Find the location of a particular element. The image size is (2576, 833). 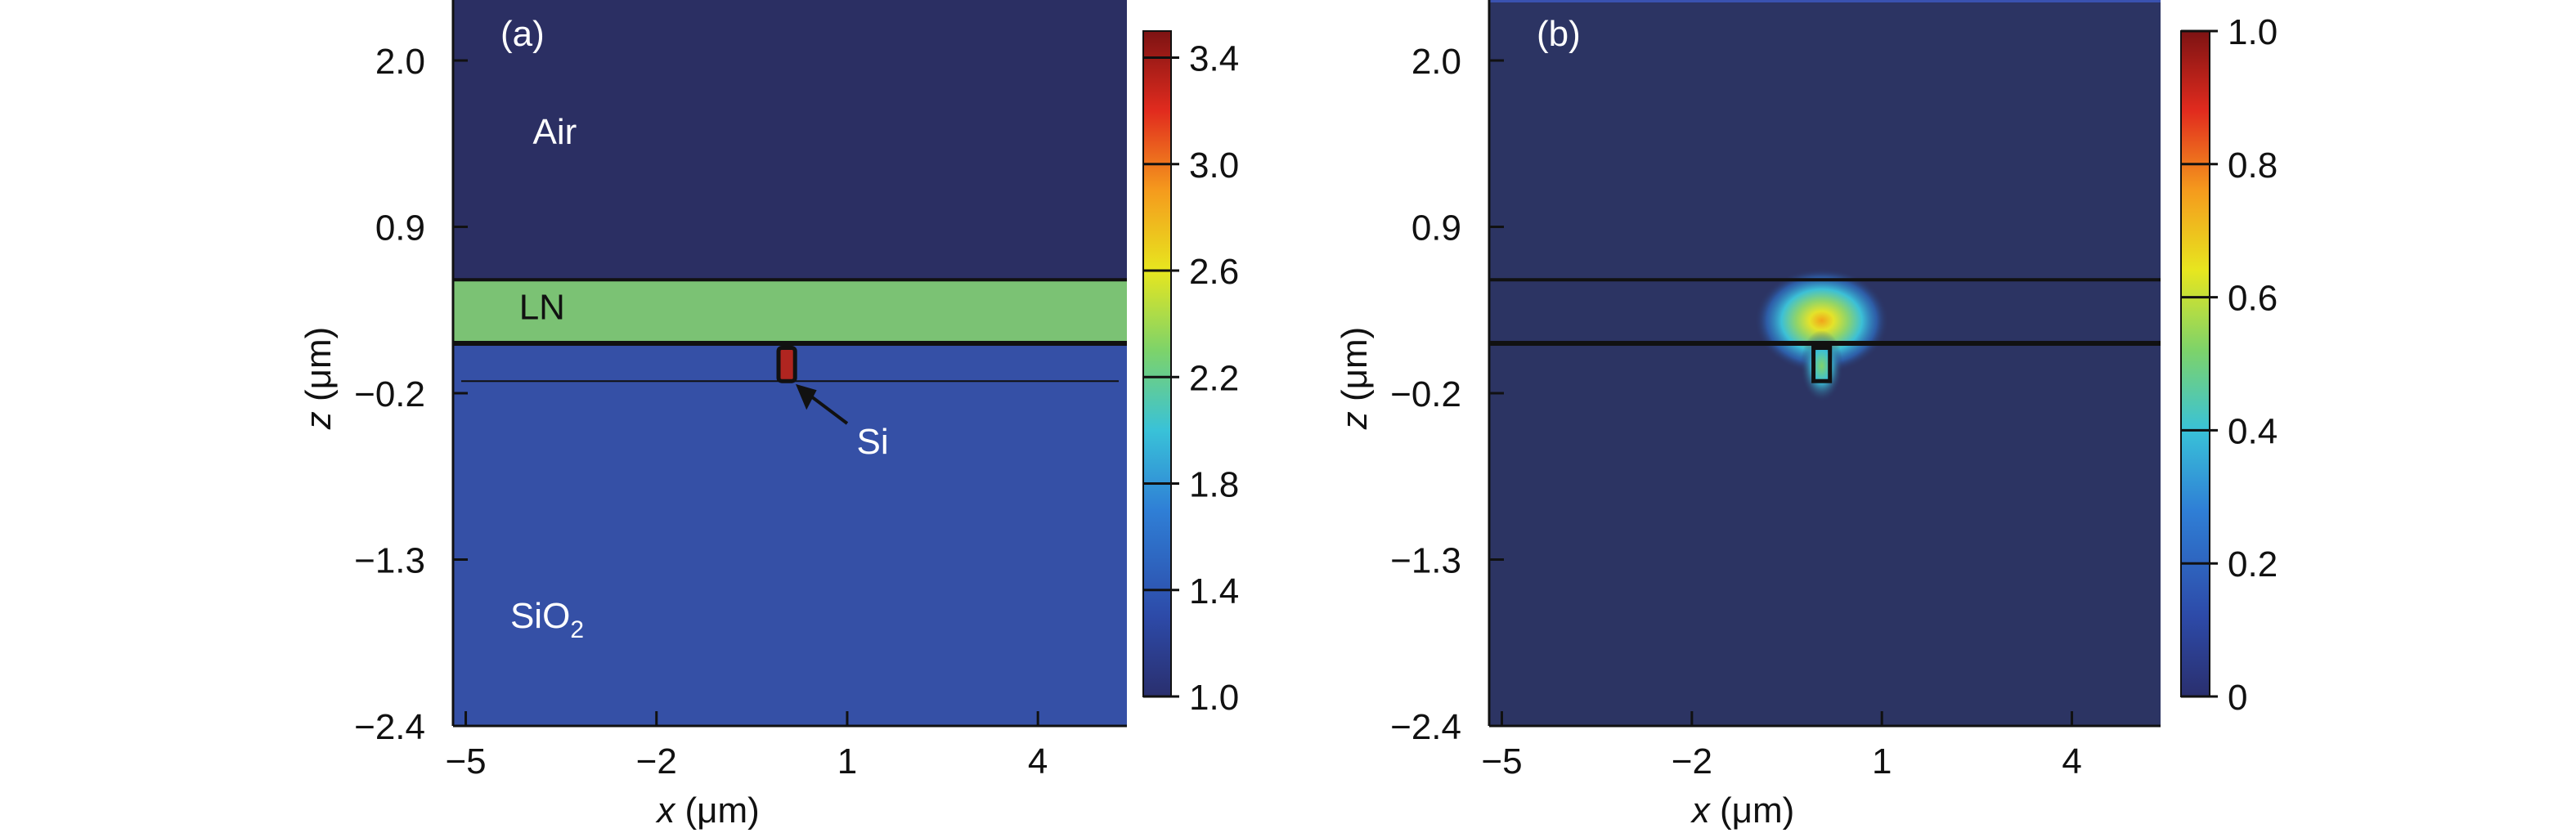

colorbar-tick-label: 3.0 is located at coordinates (1214, 166).